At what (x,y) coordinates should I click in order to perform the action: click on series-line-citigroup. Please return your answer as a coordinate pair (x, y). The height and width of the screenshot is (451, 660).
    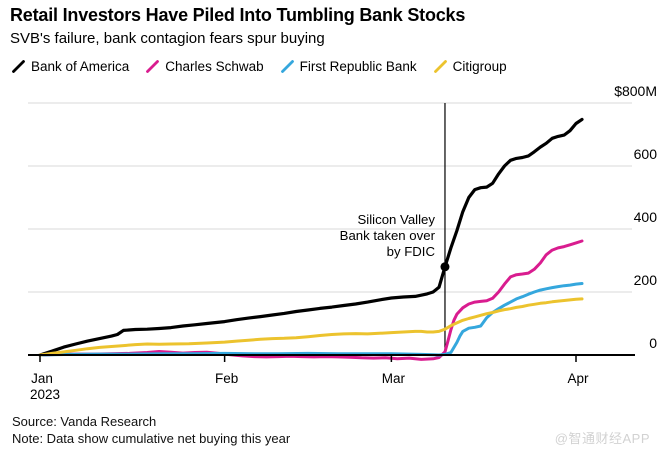
    Looking at the image, I should click on (311, 327).